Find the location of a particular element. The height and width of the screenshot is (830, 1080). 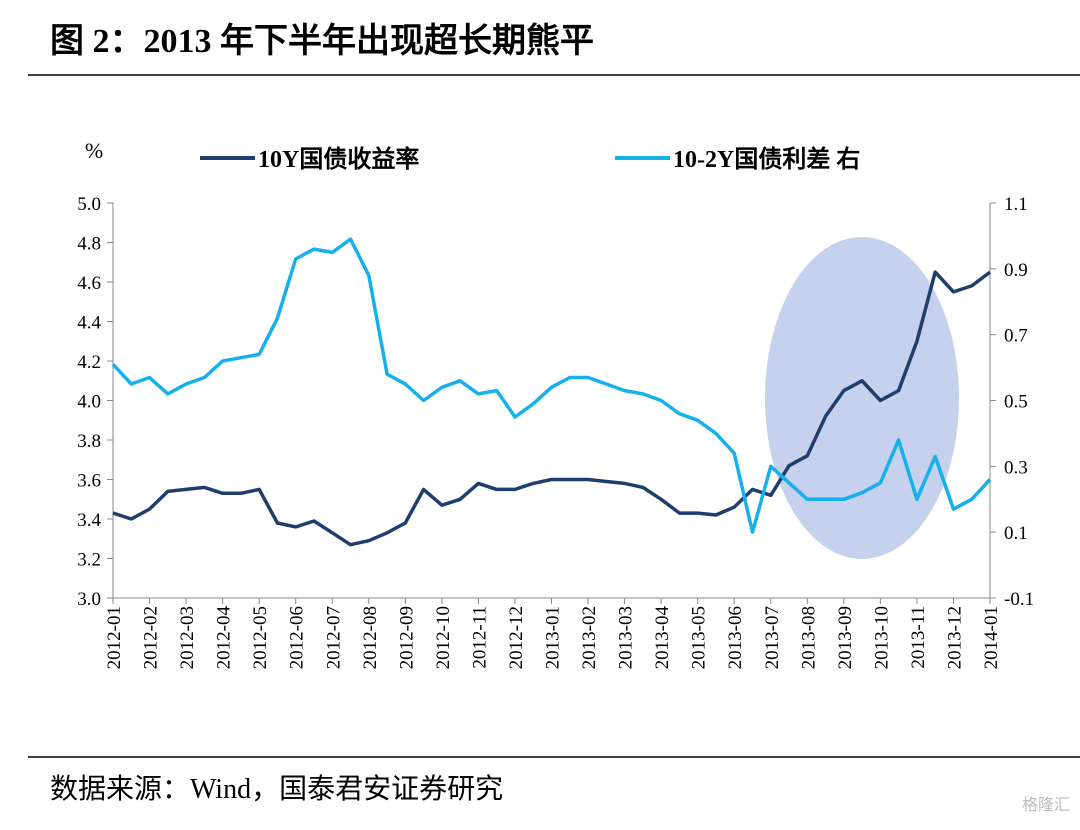

x-tick-label: 2012-07 is located at coordinates (333, 637).